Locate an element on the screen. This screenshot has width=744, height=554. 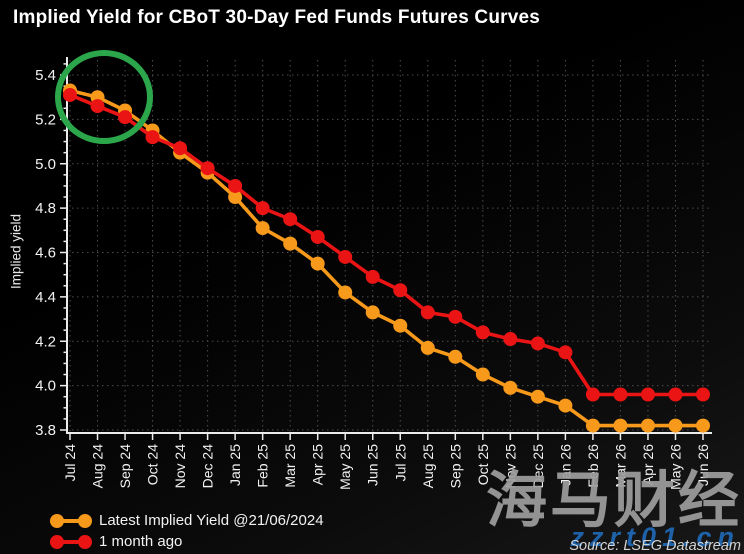
x-tick-label: Mar 25 is located at coordinates (290, 466).